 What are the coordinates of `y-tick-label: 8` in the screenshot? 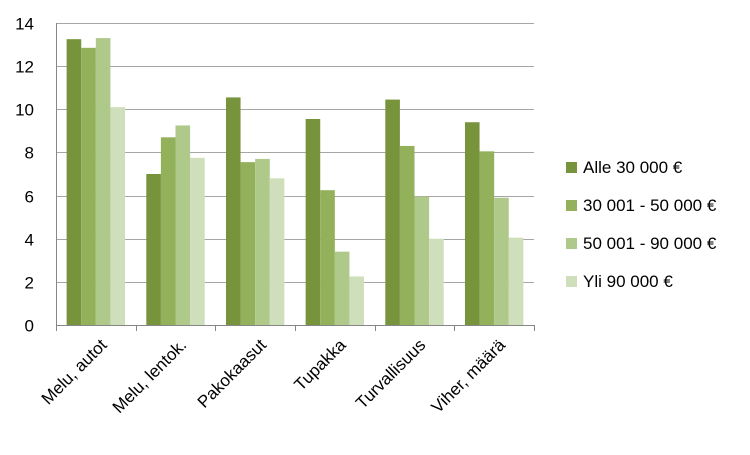 It's located at (29, 153).